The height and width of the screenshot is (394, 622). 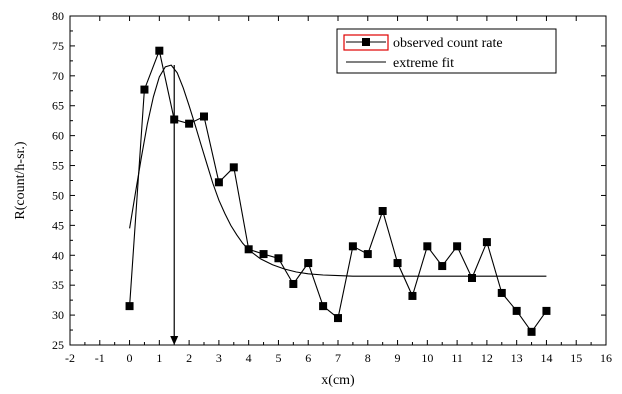 What do you see at coordinates (58, 136) in the screenshot?
I see `y-tick-label: 60` at bounding box center [58, 136].